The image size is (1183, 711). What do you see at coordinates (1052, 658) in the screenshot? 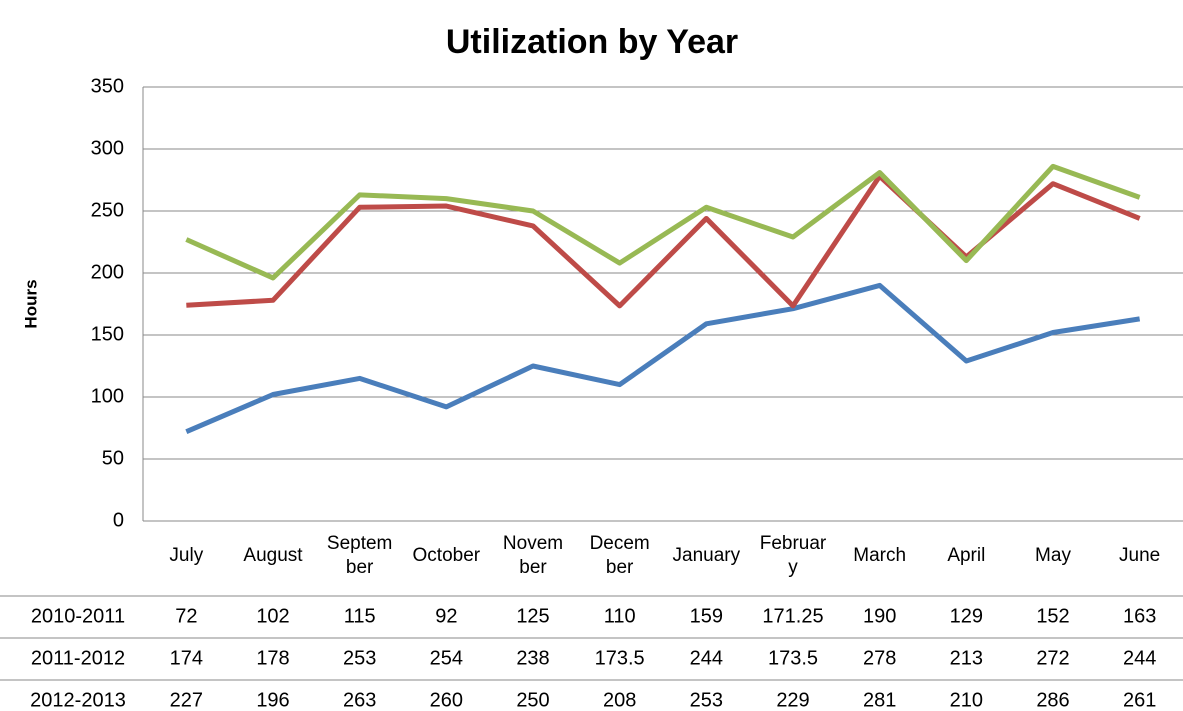
I see `table-value: 272` at bounding box center [1052, 658].